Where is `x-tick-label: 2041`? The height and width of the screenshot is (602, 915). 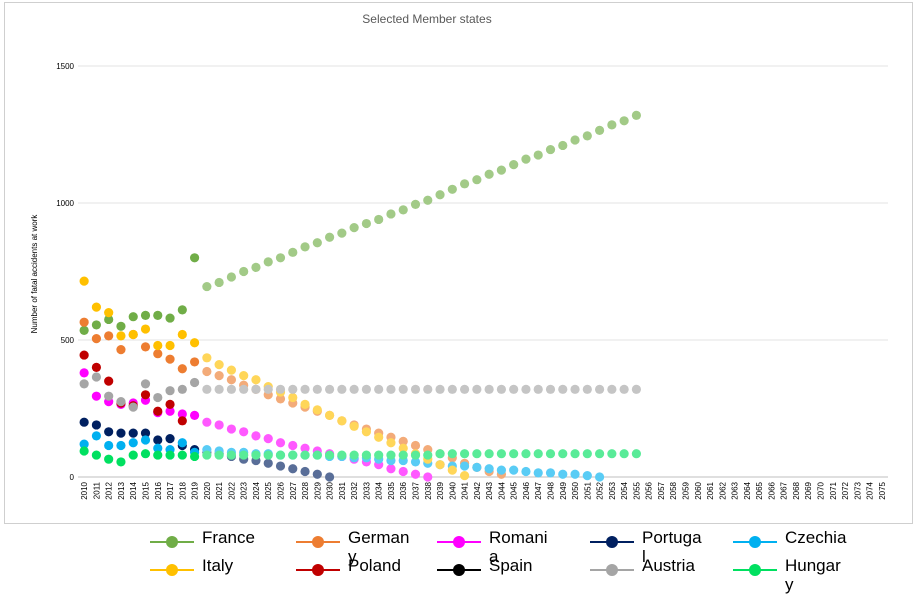
x-tick-label: 2041 is located at coordinates (465, 490).